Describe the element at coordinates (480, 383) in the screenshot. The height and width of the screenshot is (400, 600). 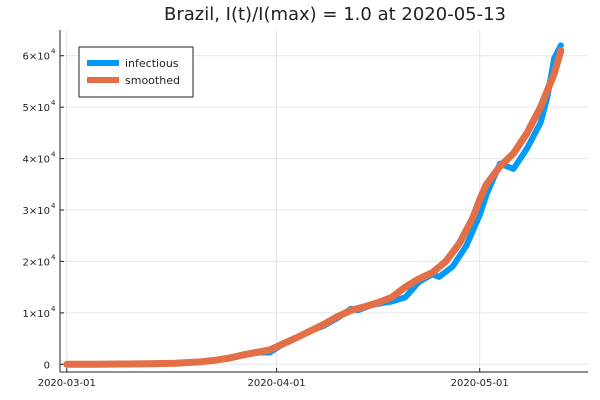
I see `x-tick-label: 2020-05-01` at that location.